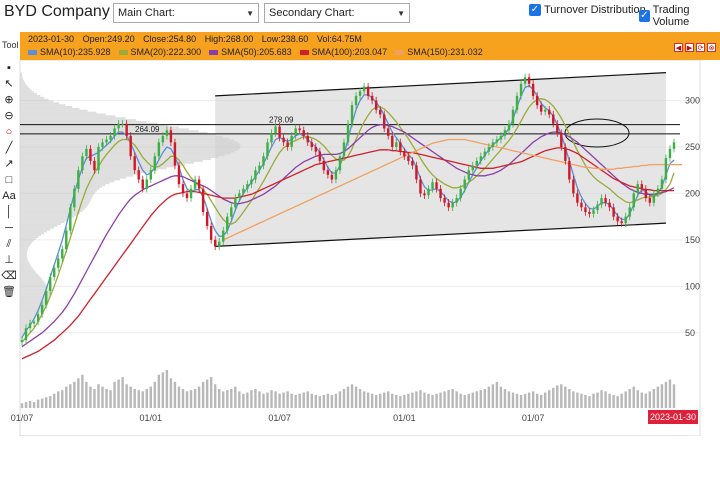  What do you see at coordinates (644, 16) in the screenshot?
I see `checkmark-icon: ✓` at bounding box center [644, 16].